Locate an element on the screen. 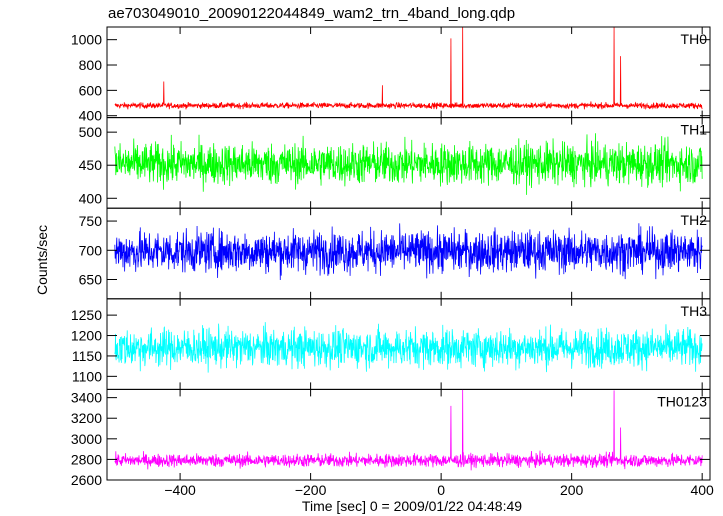 The width and height of the screenshot is (723, 516). series-line-th2 is located at coordinates (408, 251).